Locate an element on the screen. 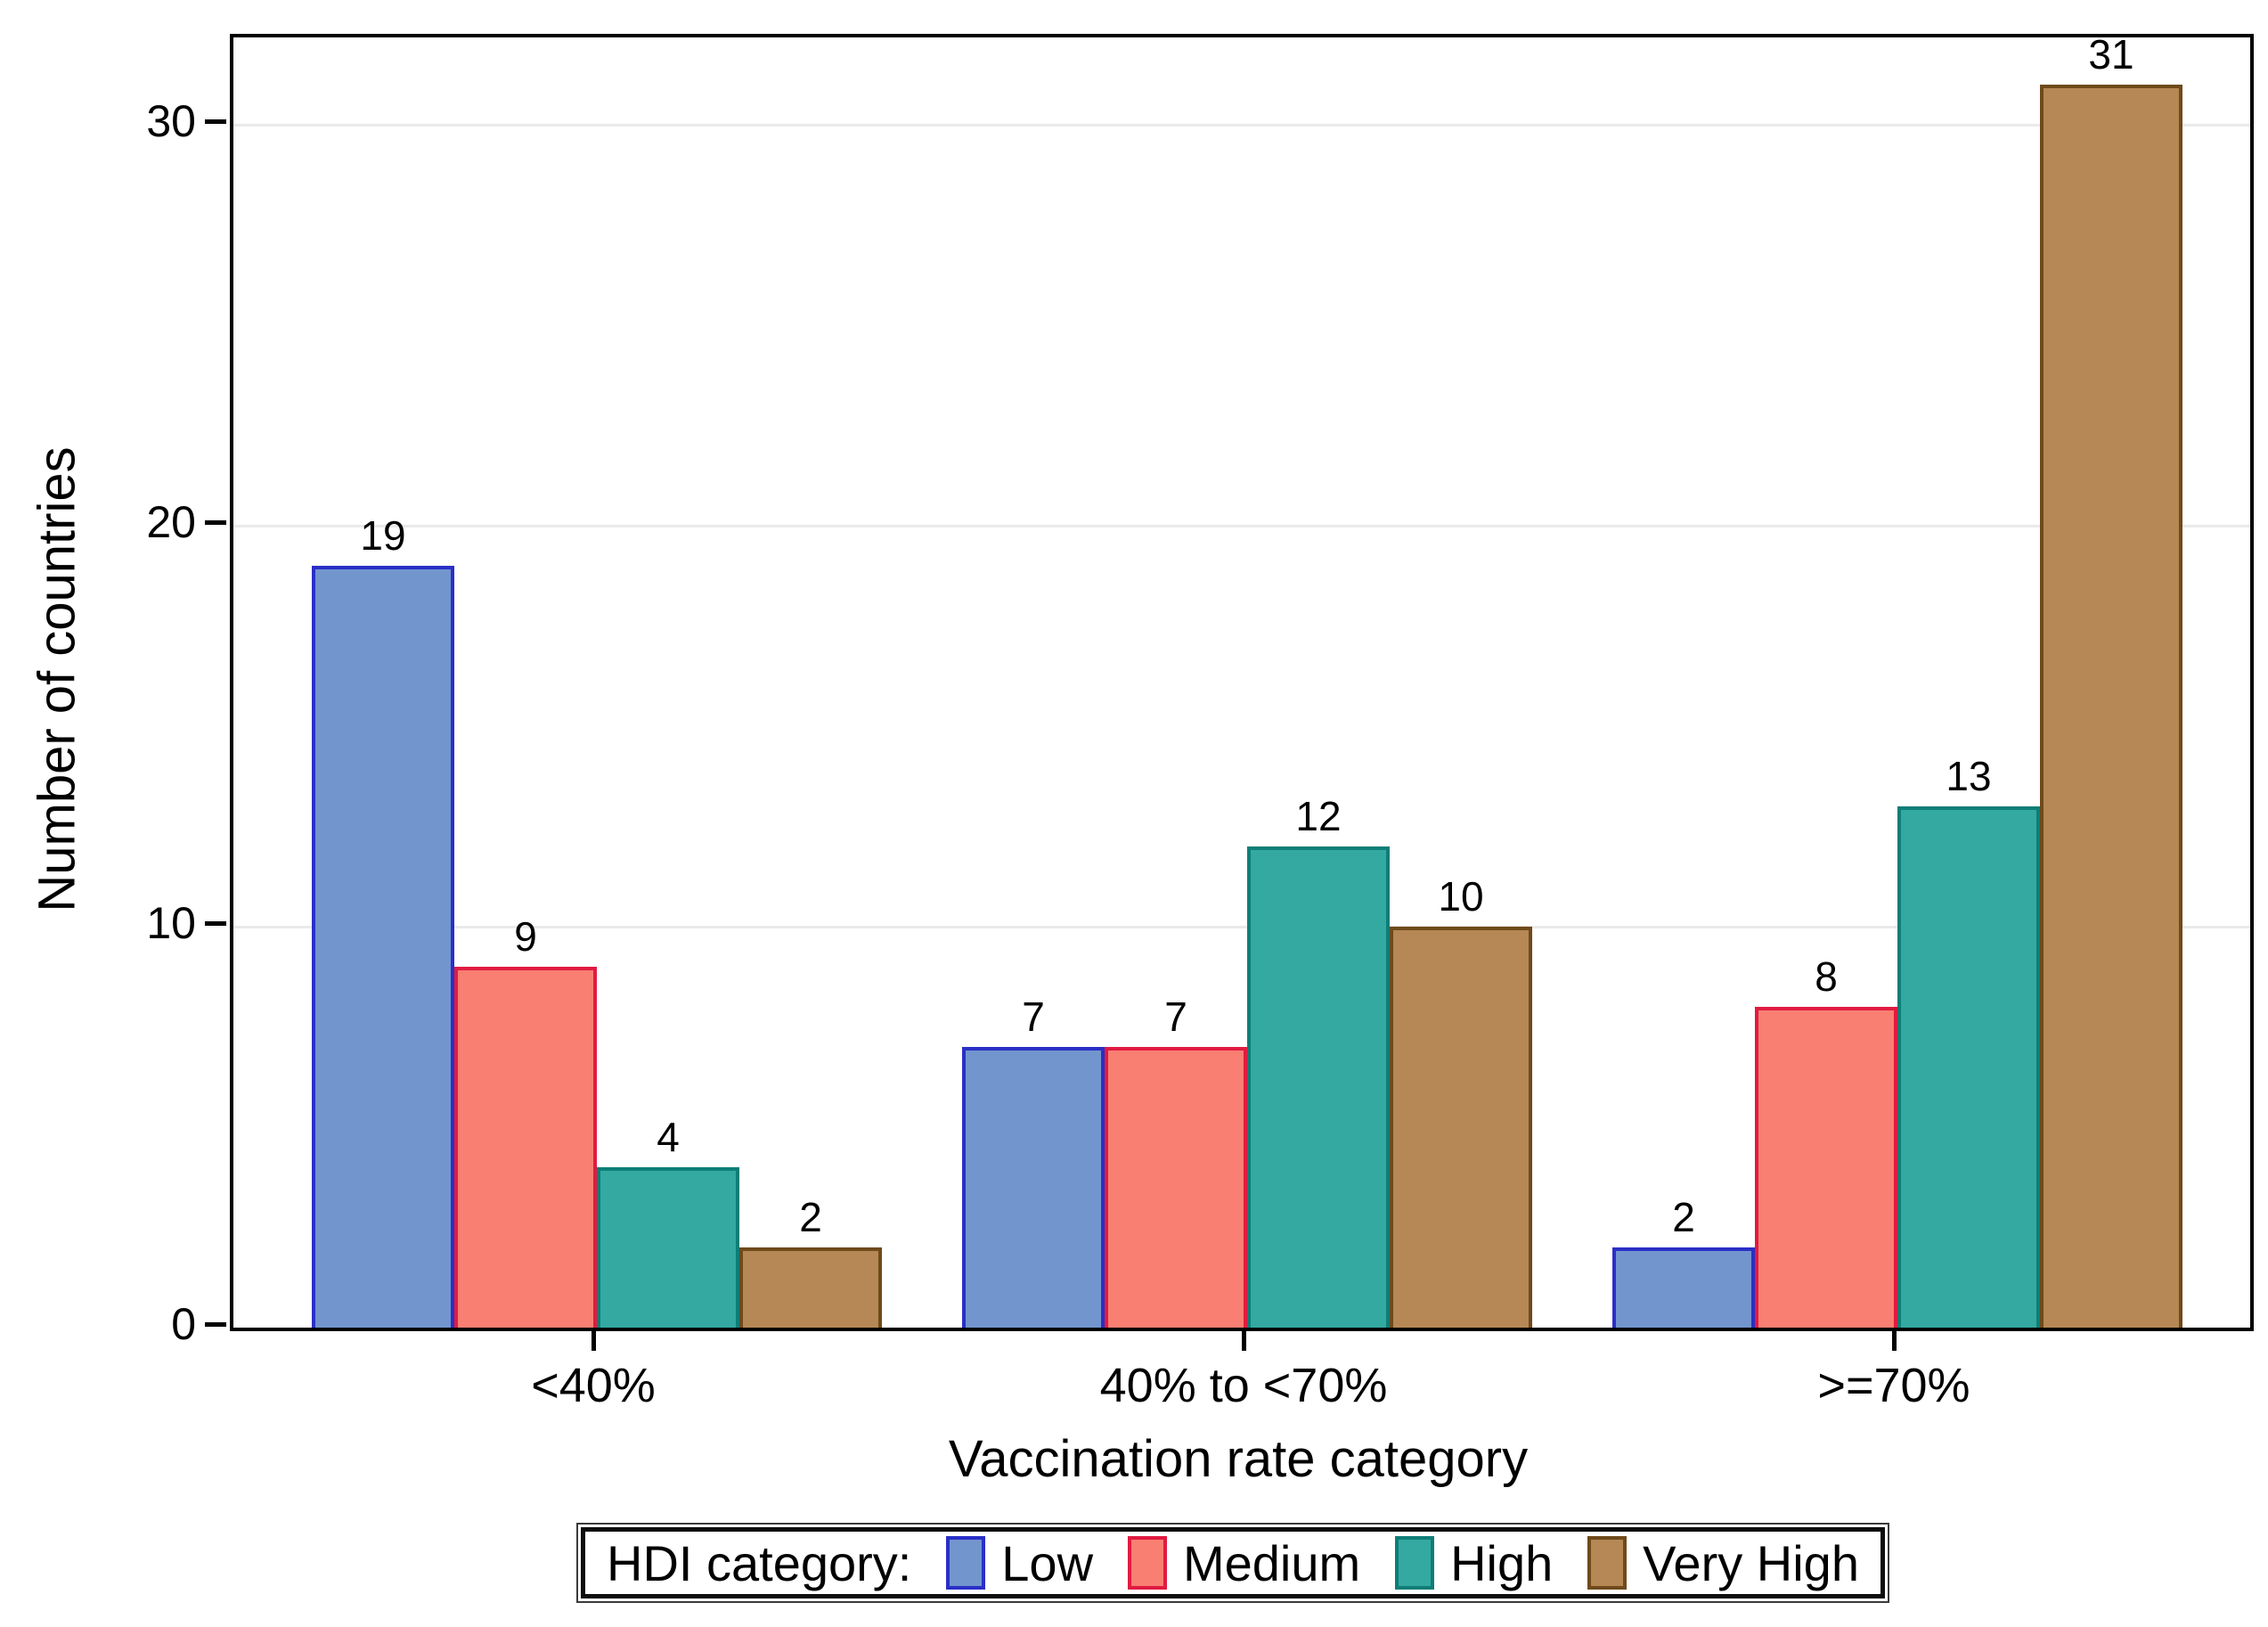  y-axis-tick-label: 30 is located at coordinates (171, 121).